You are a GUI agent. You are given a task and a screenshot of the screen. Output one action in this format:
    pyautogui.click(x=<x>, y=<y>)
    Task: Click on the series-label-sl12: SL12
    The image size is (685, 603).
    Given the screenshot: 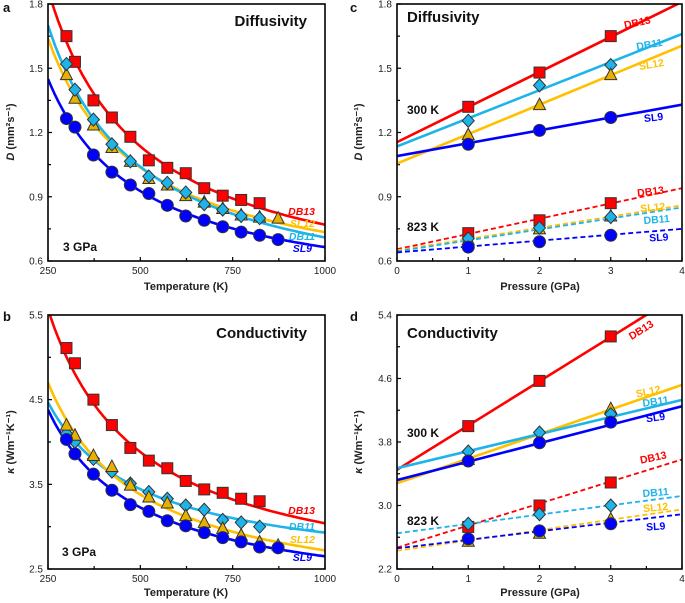 What is the action you would take?
    pyautogui.click(x=648, y=392)
    